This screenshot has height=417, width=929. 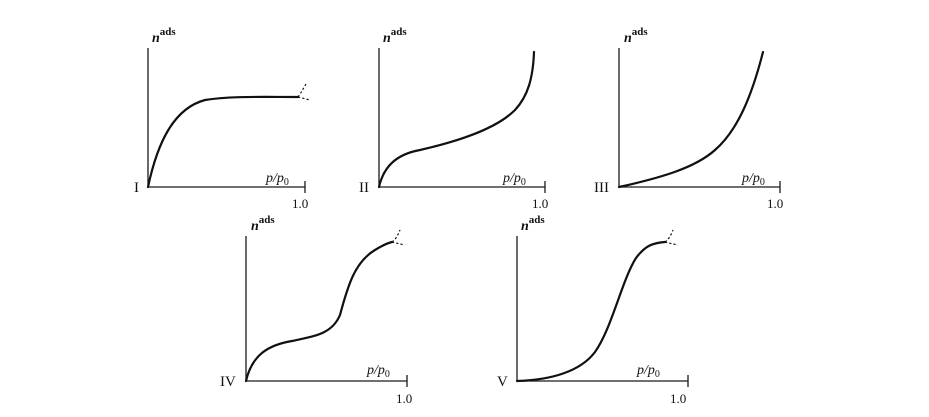 I want to click on panel-IV-label: IV, so click(x=228, y=382).